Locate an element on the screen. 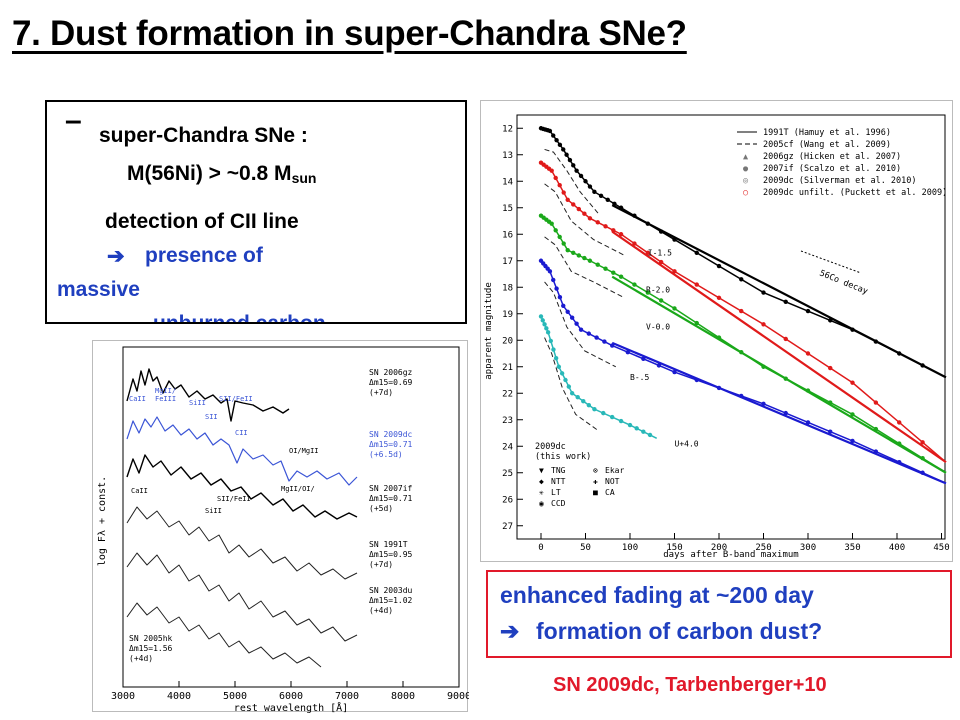 This screenshot has height=720, width=960. lightcurve-xtick: 100 is located at coordinates (630, 548).